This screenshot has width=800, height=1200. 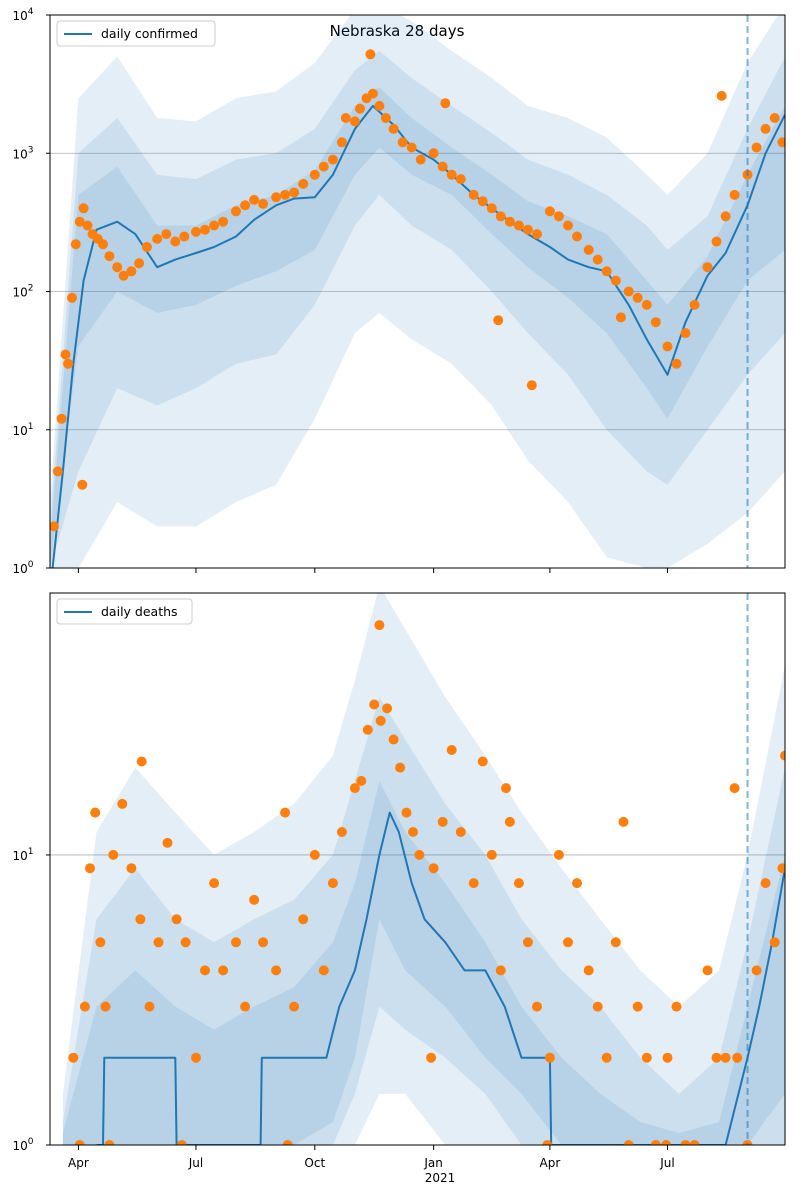 I want to click on deaths-y-tick-base: 10, so click(x=19, y=1146).